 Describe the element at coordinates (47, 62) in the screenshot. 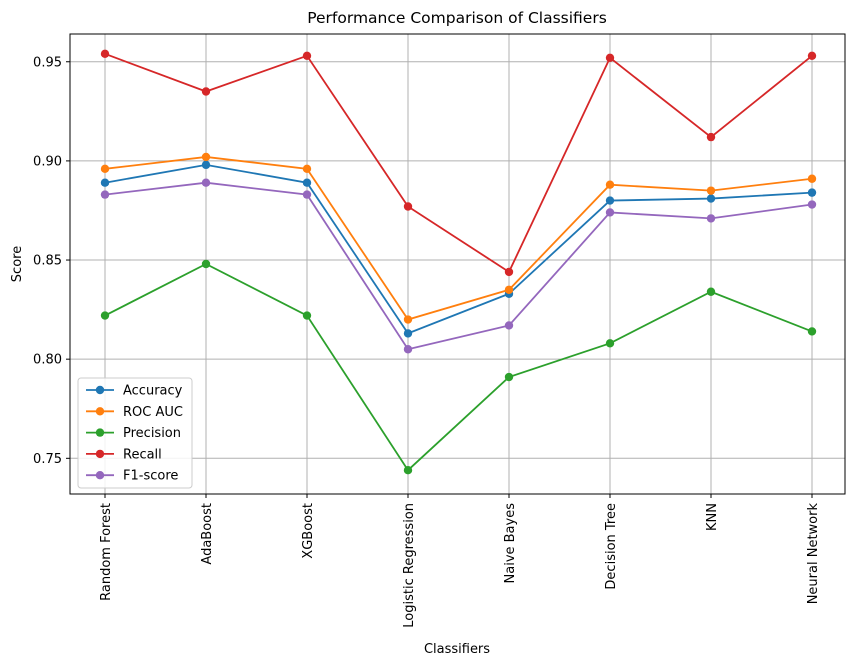

I see `y-tick-label: 0.95` at that location.